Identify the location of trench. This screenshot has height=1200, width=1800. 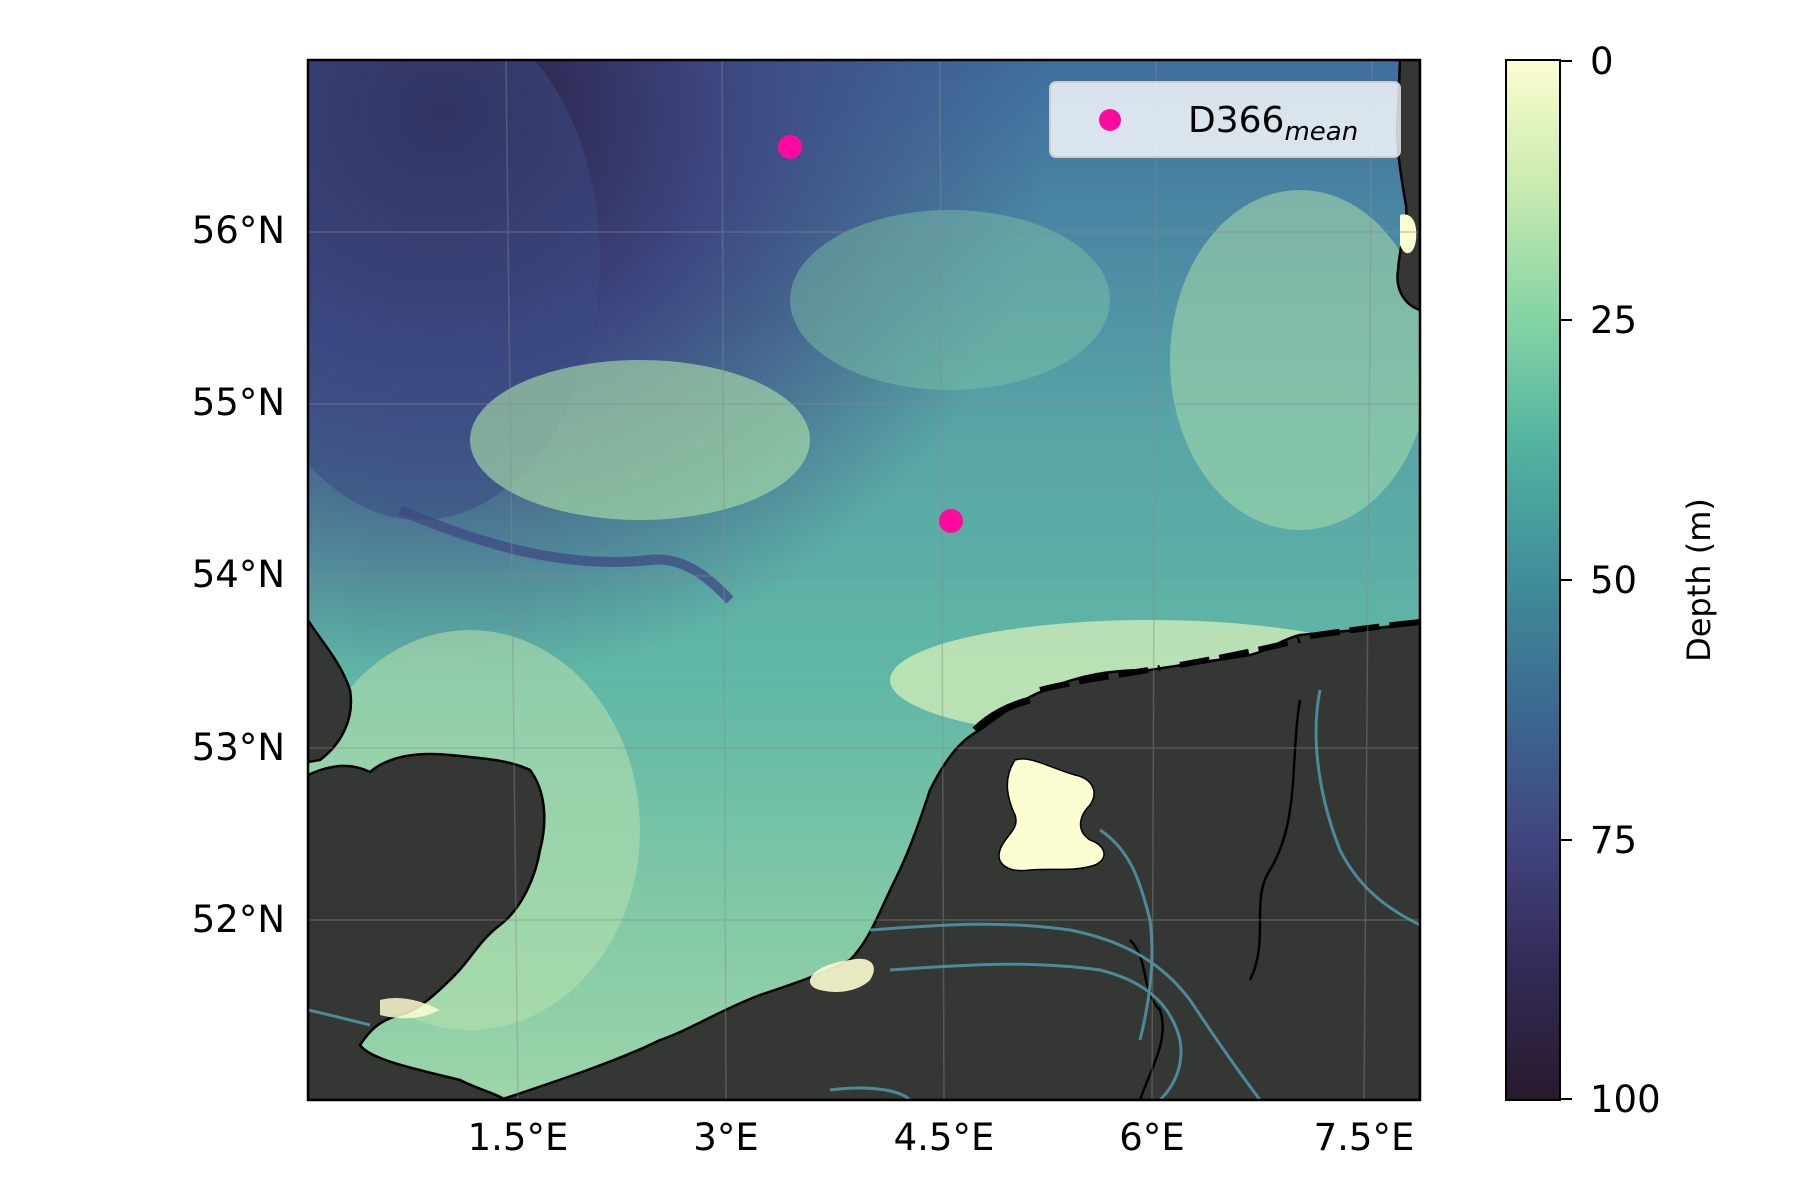
(566, 554).